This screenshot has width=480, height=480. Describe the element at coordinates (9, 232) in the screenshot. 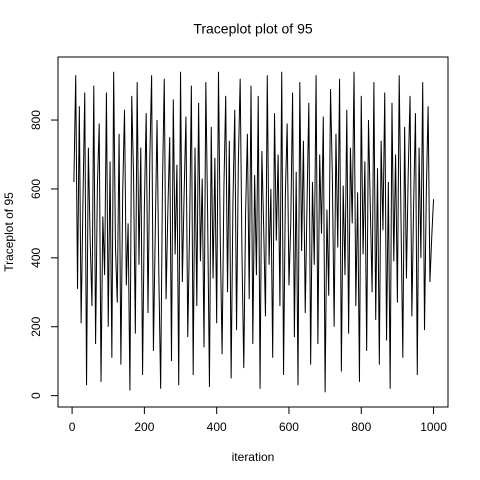

I see `y-axis-label: Traceplot of 95` at that location.